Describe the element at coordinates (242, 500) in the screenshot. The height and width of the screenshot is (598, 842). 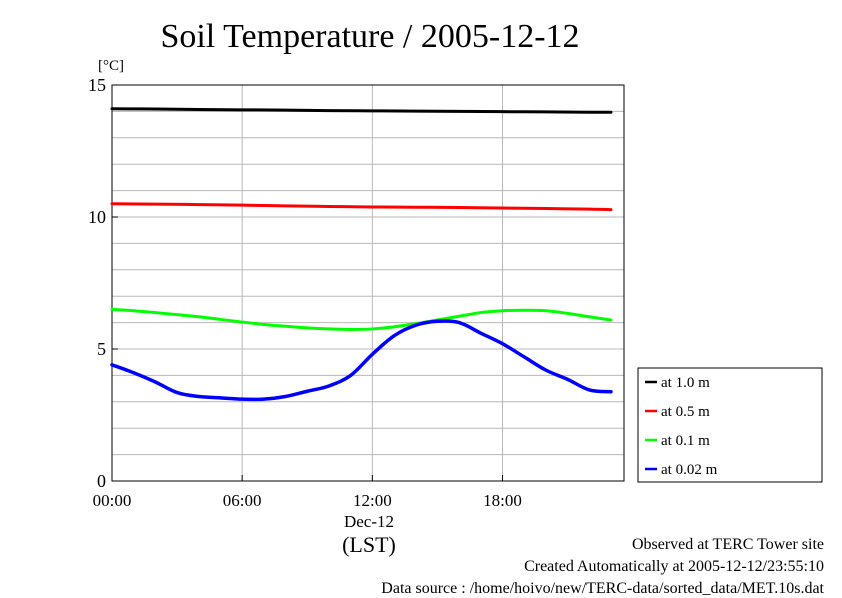
I see `x-tick-label: 06:00` at that location.